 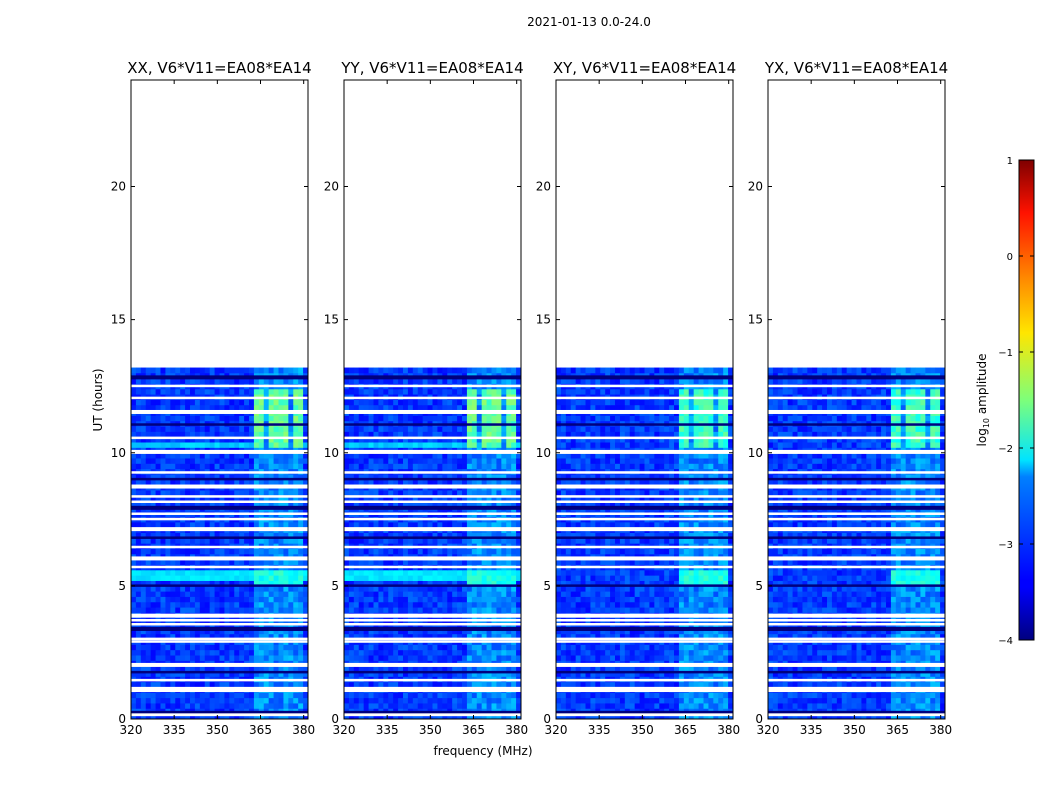 I want to click on y-tick-label: 0, so click(x=335, y=719).